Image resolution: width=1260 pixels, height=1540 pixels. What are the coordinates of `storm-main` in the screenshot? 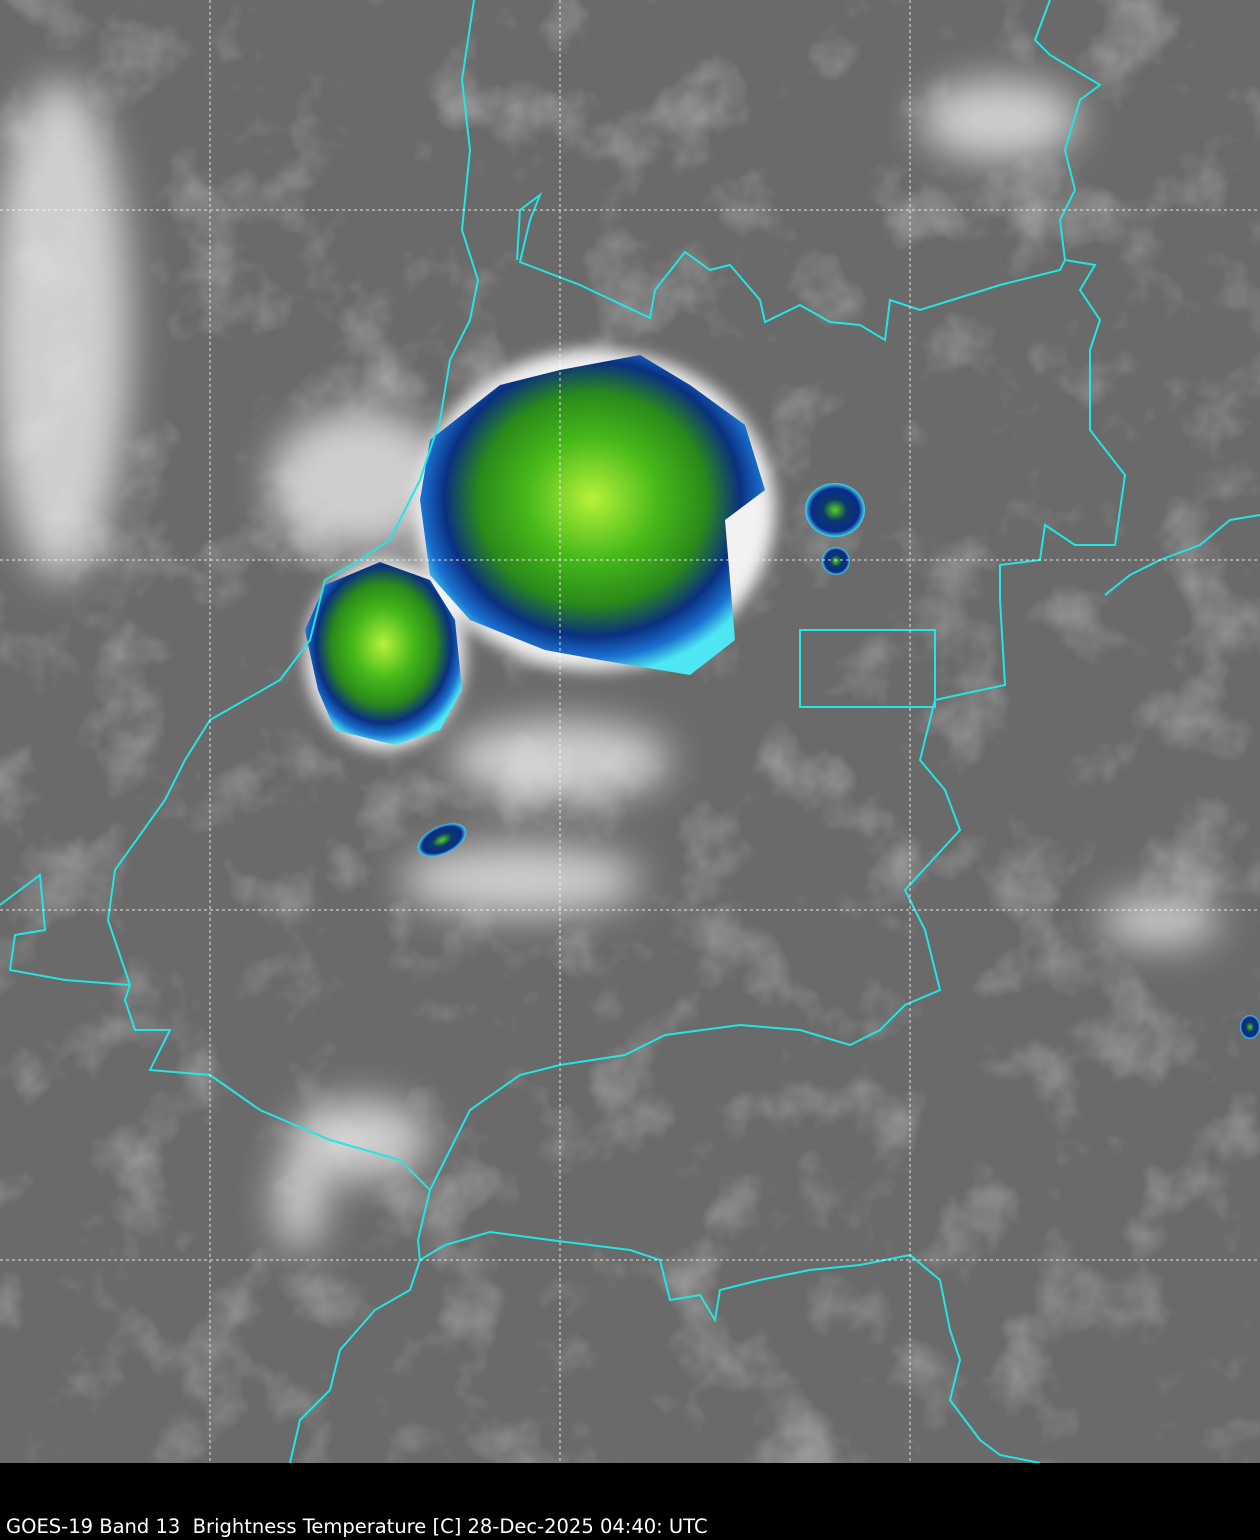 It's located at (592, 515).